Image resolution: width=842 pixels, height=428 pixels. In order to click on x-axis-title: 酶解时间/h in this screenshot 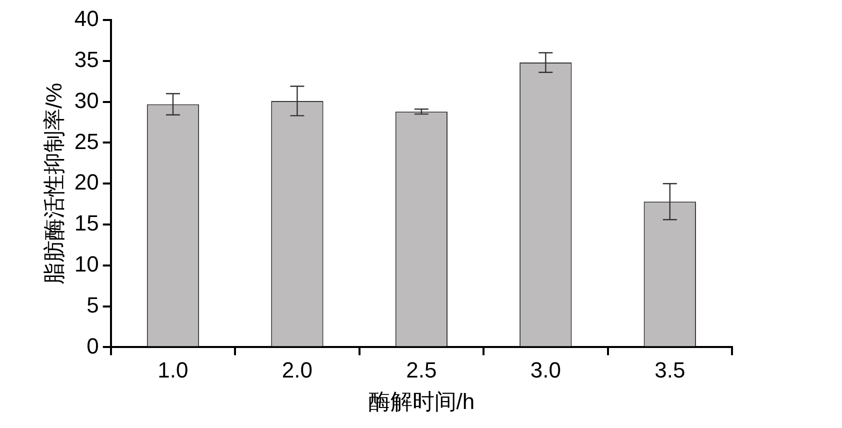, I will do `click(421, 401)`.